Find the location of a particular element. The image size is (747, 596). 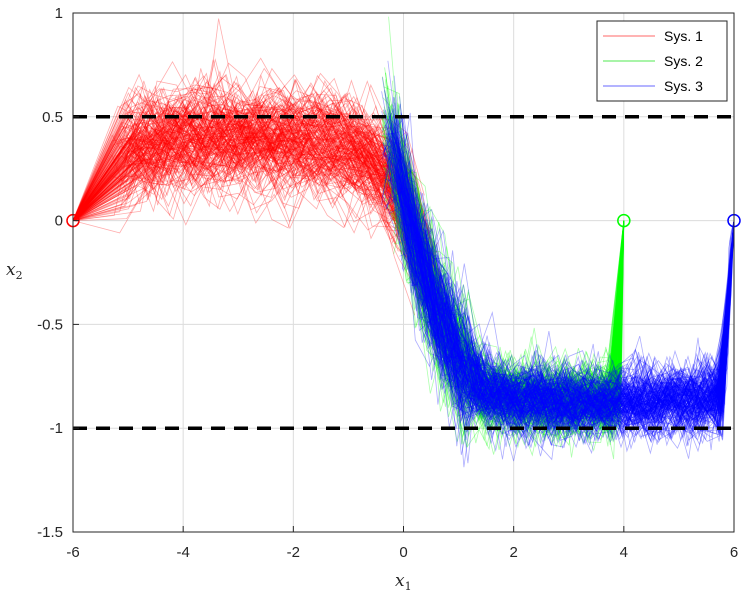

x-tick-label: 6 is located at coordinates (734, 552).